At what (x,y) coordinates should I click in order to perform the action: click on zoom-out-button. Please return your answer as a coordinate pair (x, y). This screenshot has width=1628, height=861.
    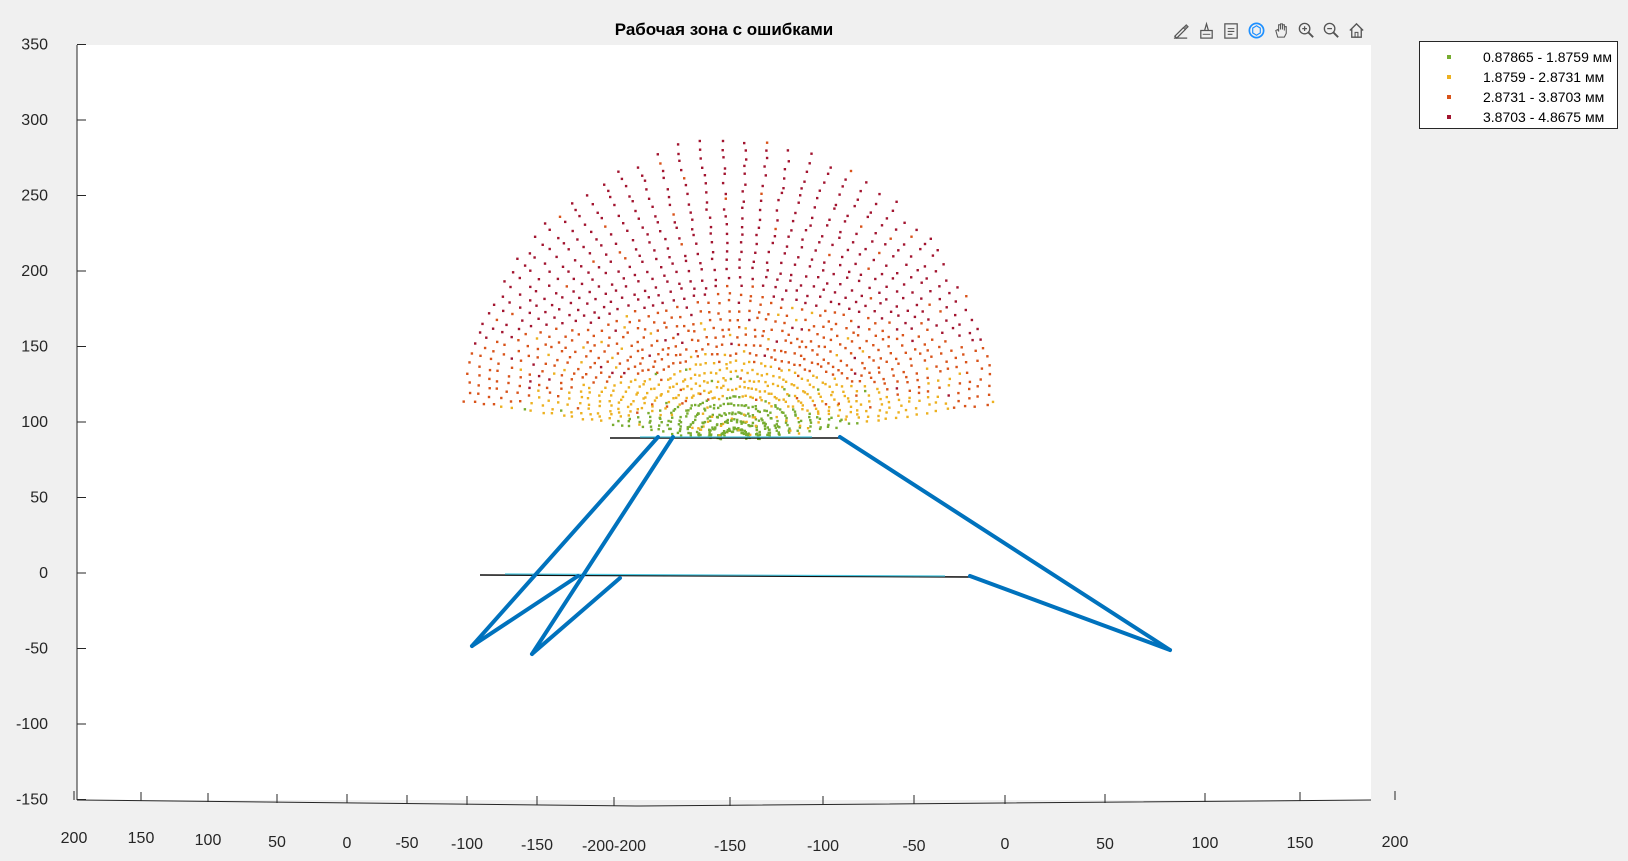
    Looking at the image, I should click on (1331, 30).